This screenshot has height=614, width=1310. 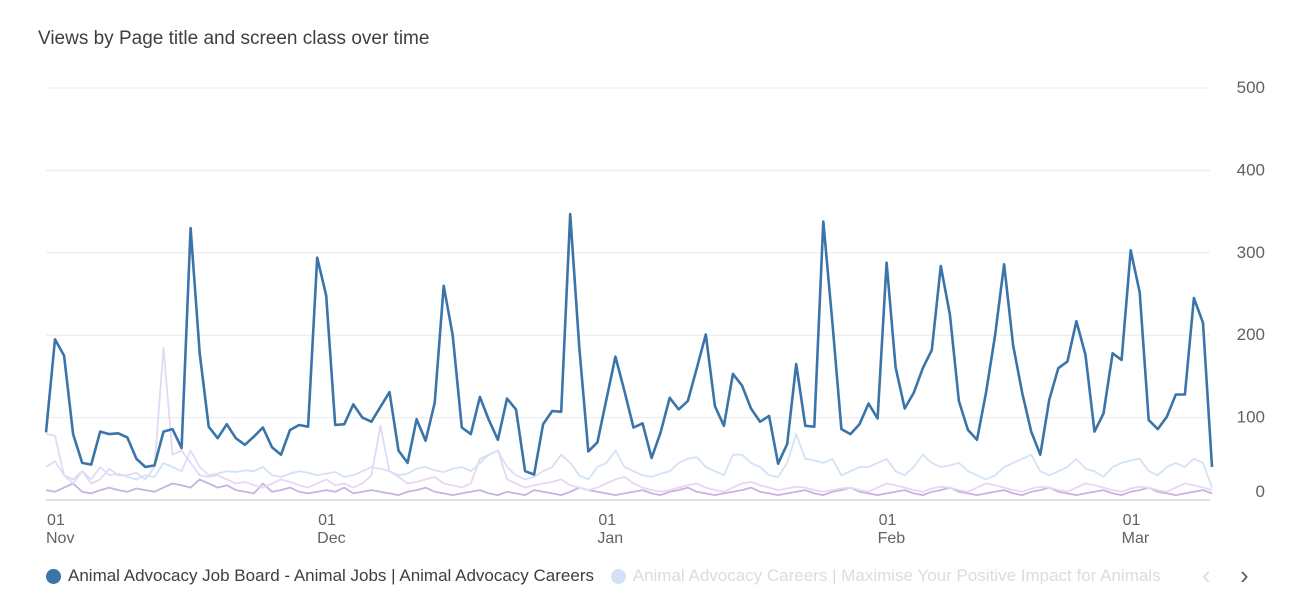 What do you see at coordinates (60, 538) in the screenshot?
I see `x-tick-month: Nov` at bounding box center [60, 538].